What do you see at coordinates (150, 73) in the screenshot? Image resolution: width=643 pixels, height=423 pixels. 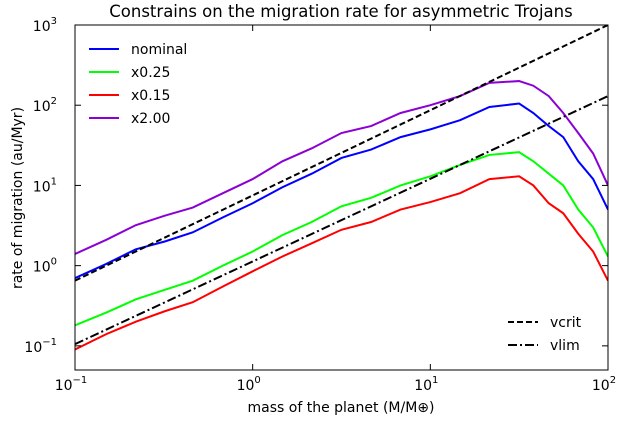 I see `legend-label: x0.25` at bounding box center [150, 73].